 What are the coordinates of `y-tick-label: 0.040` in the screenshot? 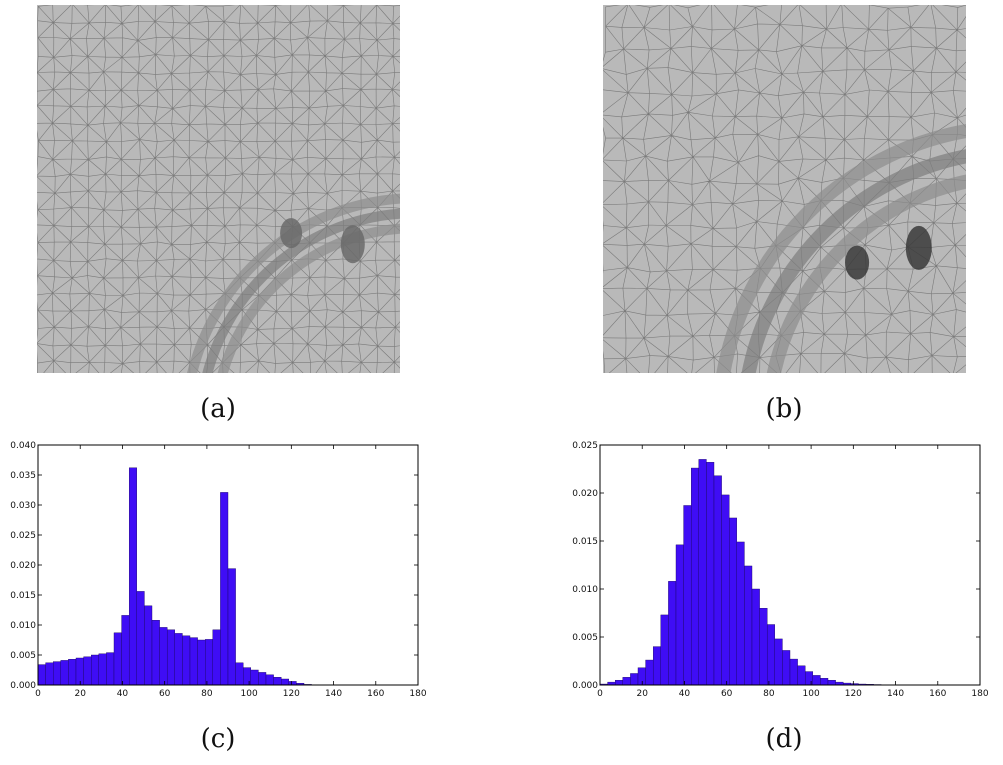 It's located at (23, 446).